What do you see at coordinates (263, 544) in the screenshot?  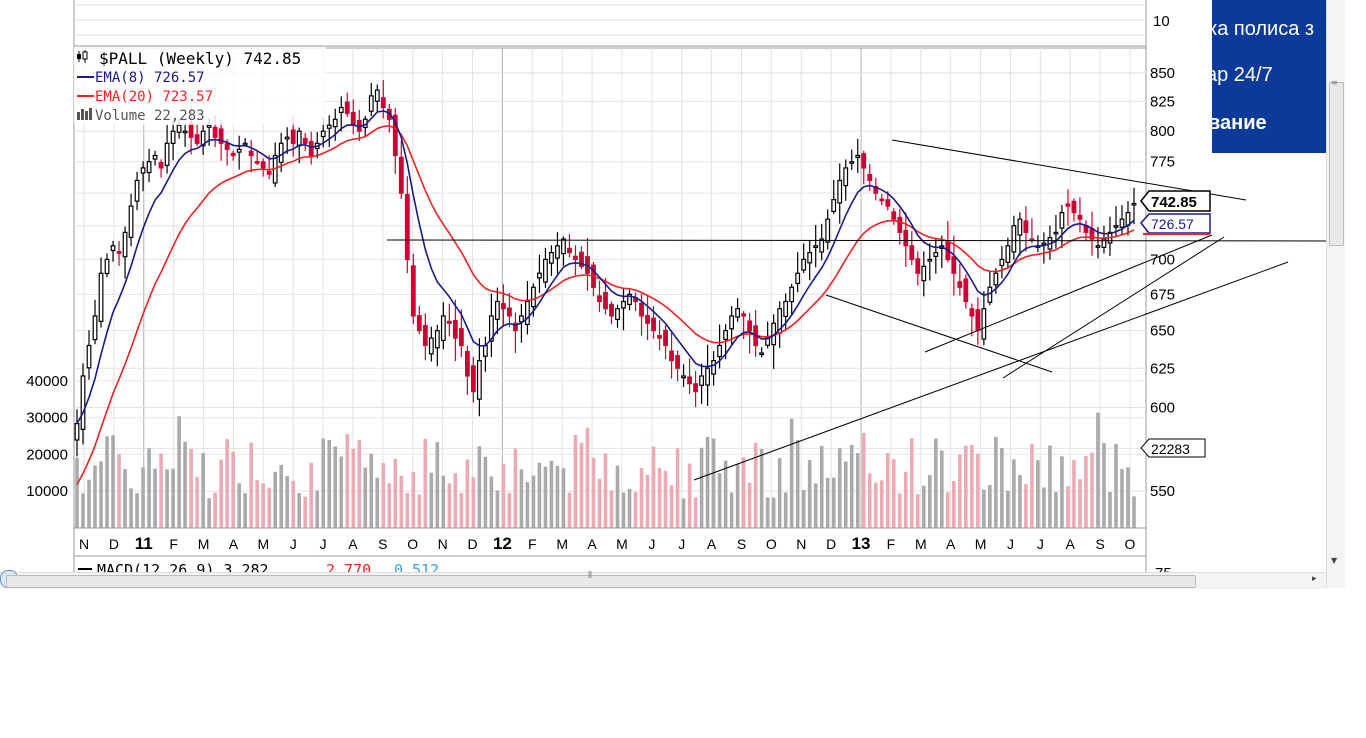 I see `x-tick-label: M` at bounding box center [263, 544].